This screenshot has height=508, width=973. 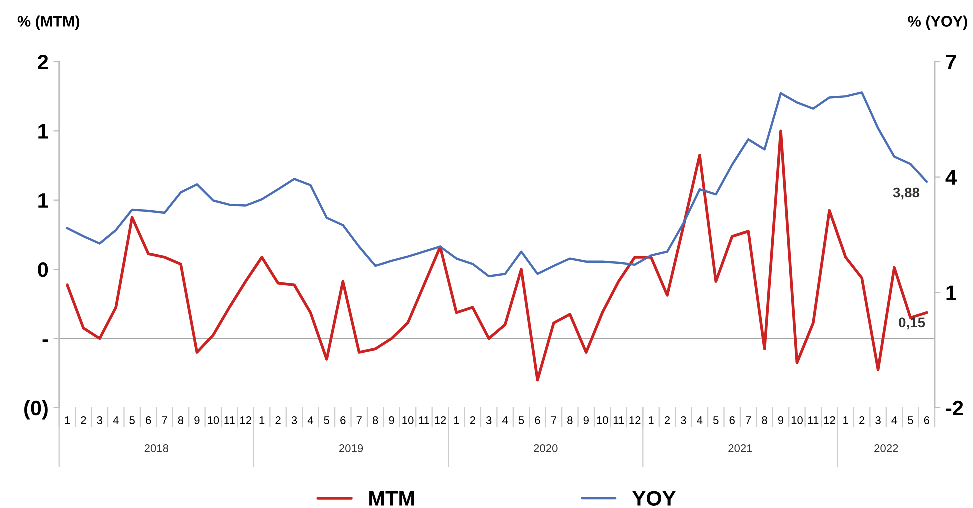 I want to click on y-tick-label: 2, so click(x=43, y=62).